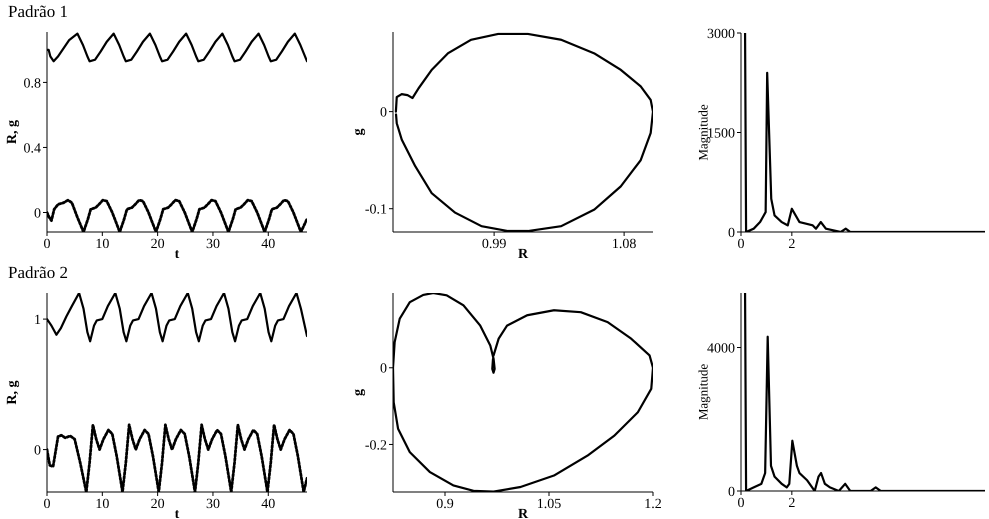 The image size is (989, 519). What do you see at coordinates (494, 244) in the screenshot?
I see `x-tick-label: 0.99` at bounding box center [494, 244].